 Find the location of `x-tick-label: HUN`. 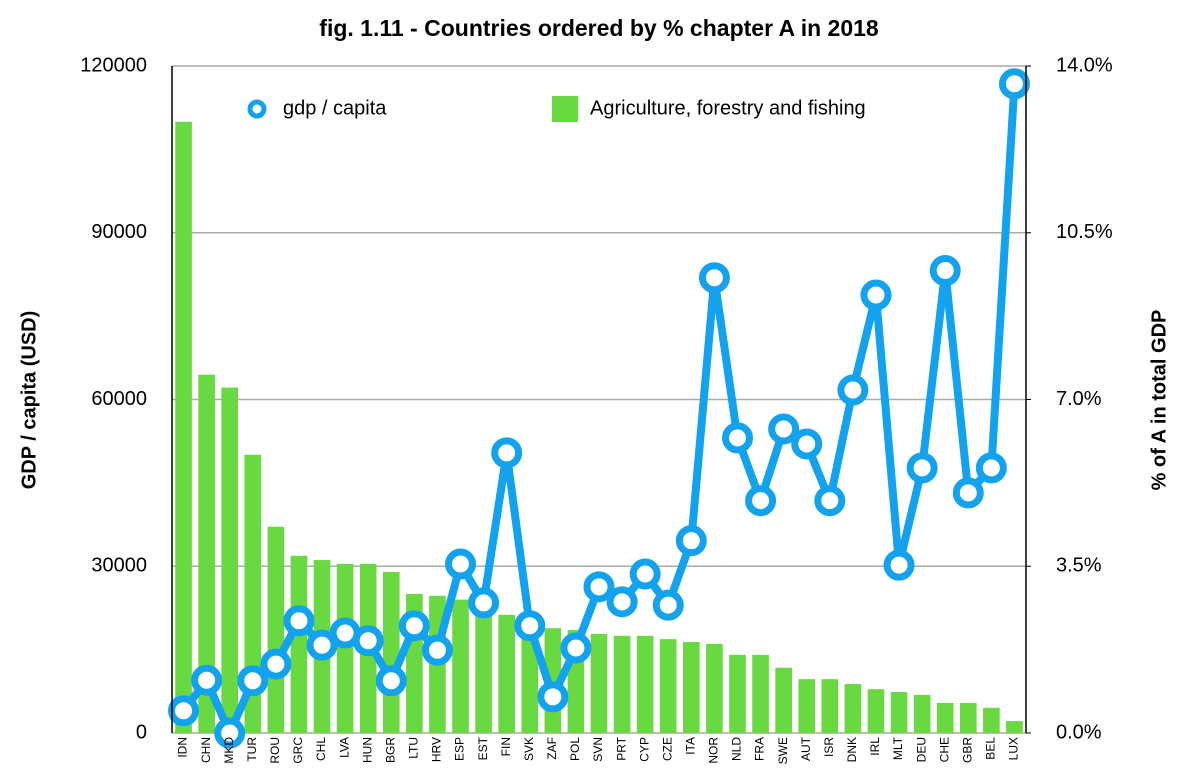

x-tick-label: HUN is located at coordinates (367, 750).